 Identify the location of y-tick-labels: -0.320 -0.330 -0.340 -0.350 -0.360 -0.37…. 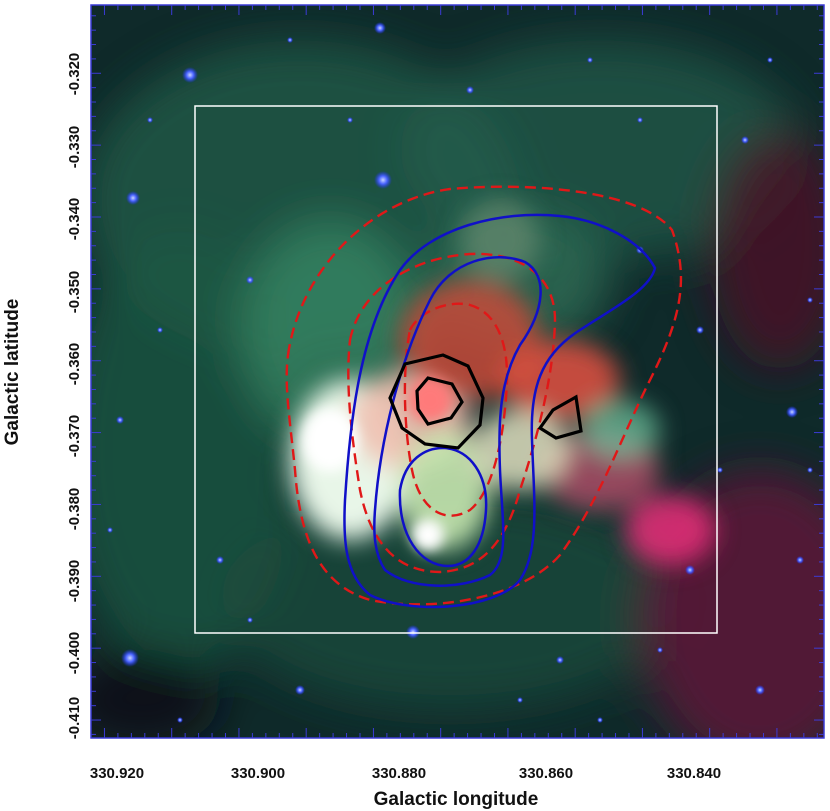
(74, 396).